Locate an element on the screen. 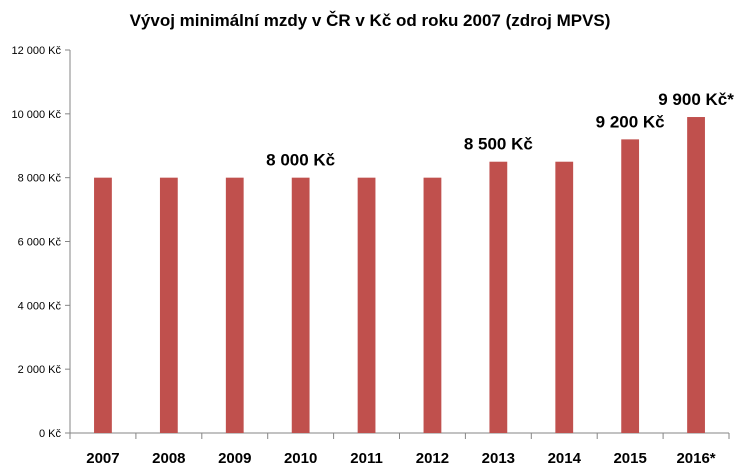 The width and height of the screenshot is (740, 472). data-label: 8 000 Kč is located at coordinates (300, 160).